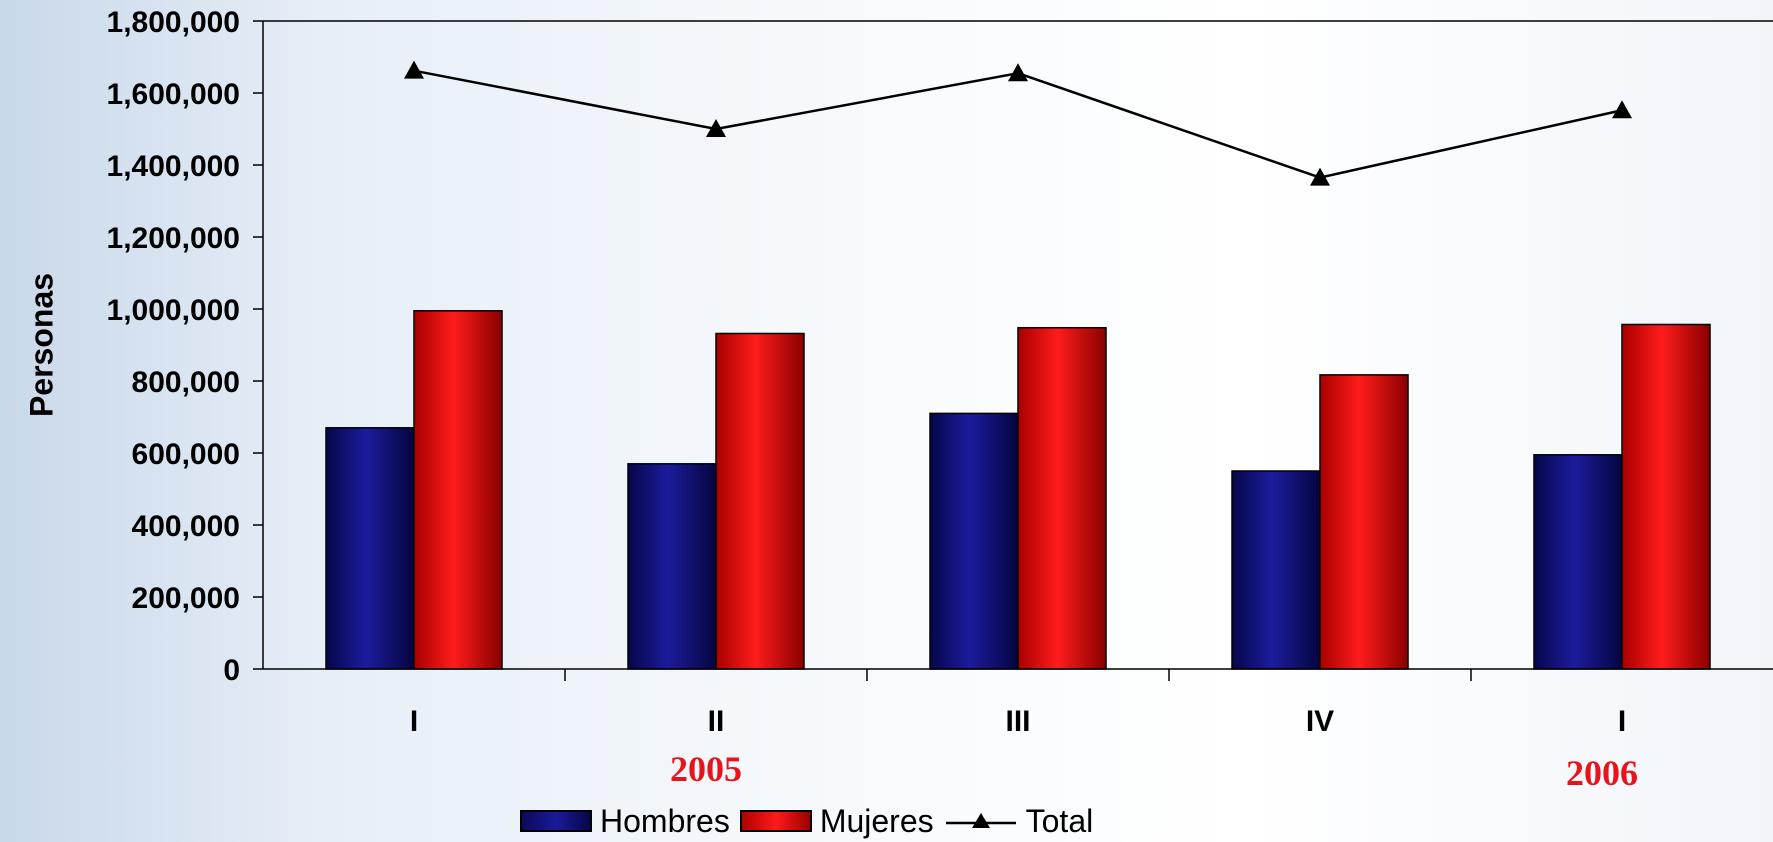 The image size is (1773, 842). Describe the element at coordinates (173, 22) in the screenshot. I see `y-tick-label: 1,800,000` at that location.